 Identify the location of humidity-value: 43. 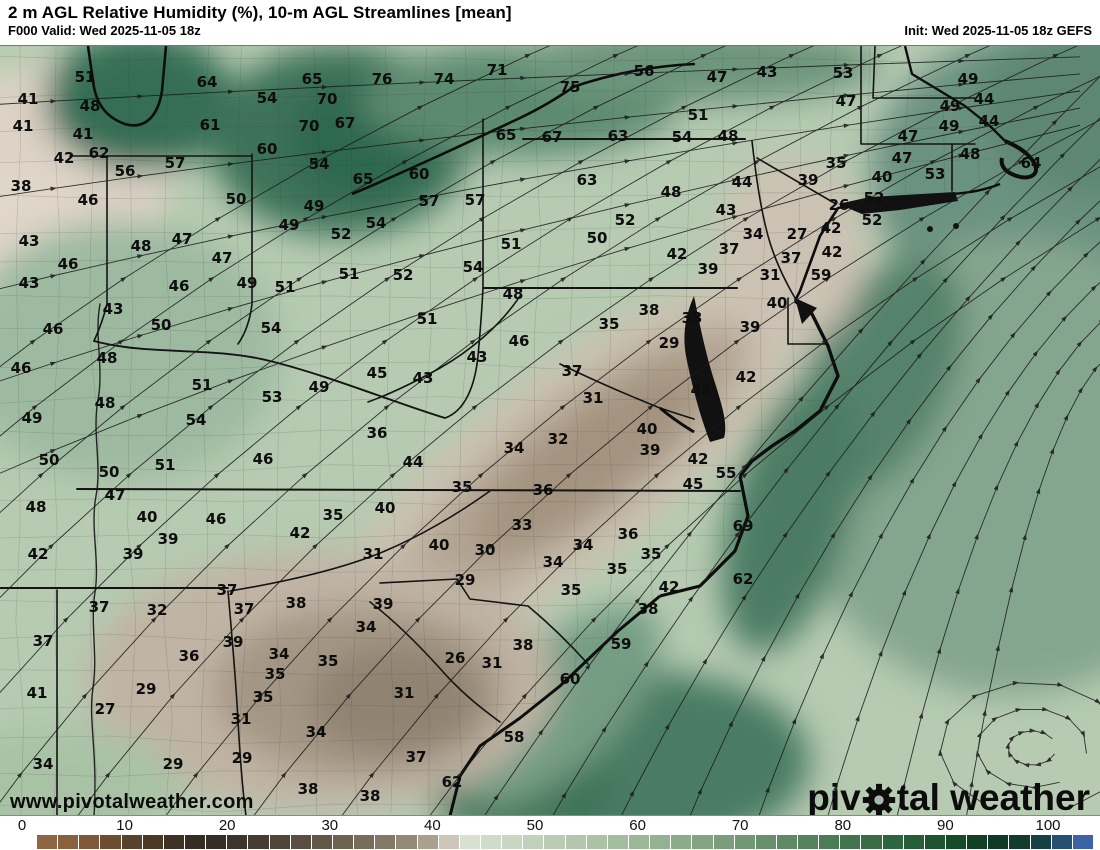
(29, 283).